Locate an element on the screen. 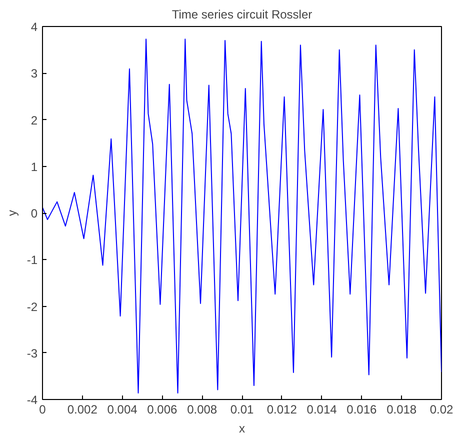 The width and height of the screenshot is (455, 438). y-tick-label: -4 is located at coordinates (32, 400).